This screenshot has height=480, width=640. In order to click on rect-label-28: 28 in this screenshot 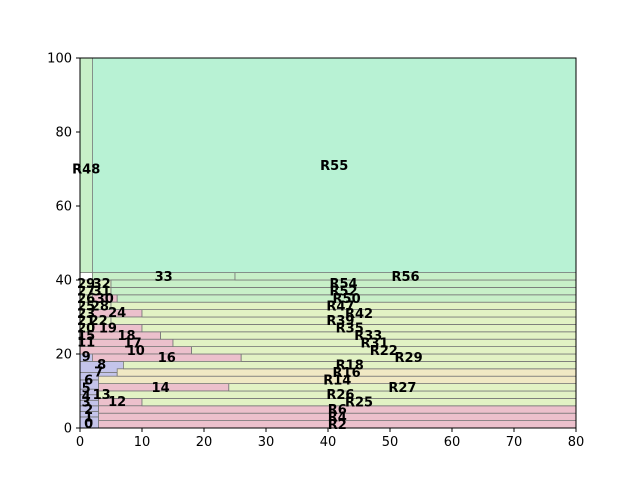, I will do `click(100, 306)`.